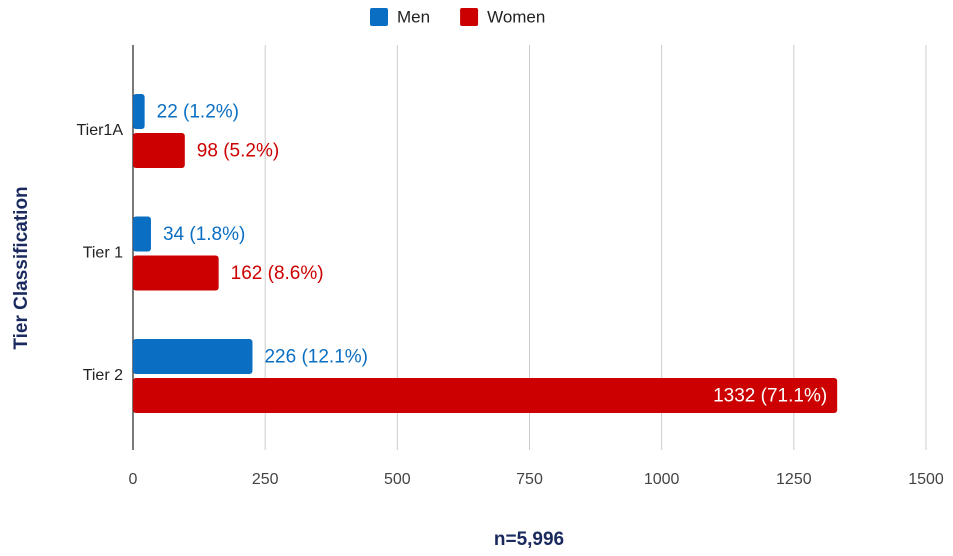 This screenshot has height=556, width=953. Describe the element at coordinates (204, 234) in the screenshot. I see `data-label: 34 (1.8%)` at that location.